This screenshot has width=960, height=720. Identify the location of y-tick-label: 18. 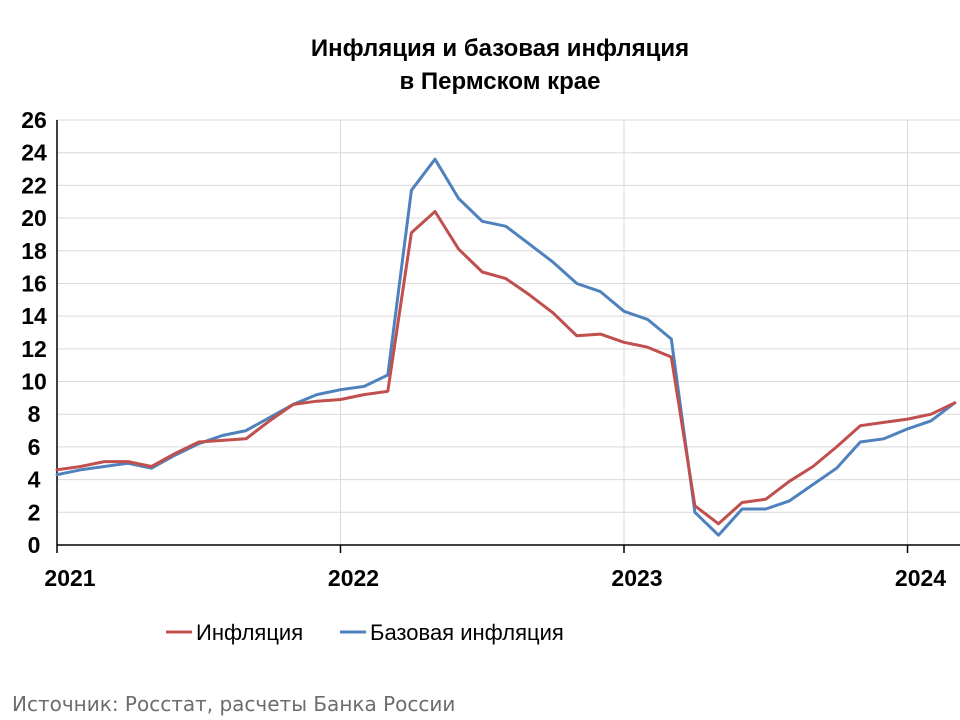
(34, 251).